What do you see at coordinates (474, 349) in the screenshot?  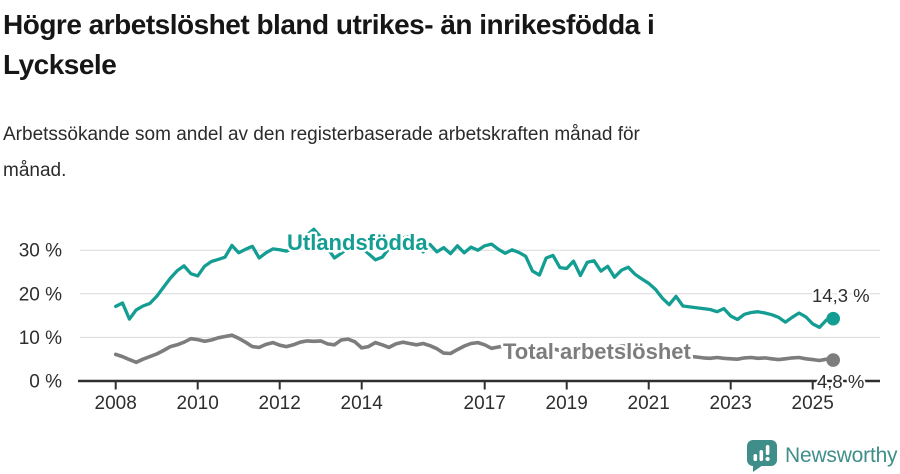 I see `series-line-total-arbetsloshet` at bounding box center [474, 349].